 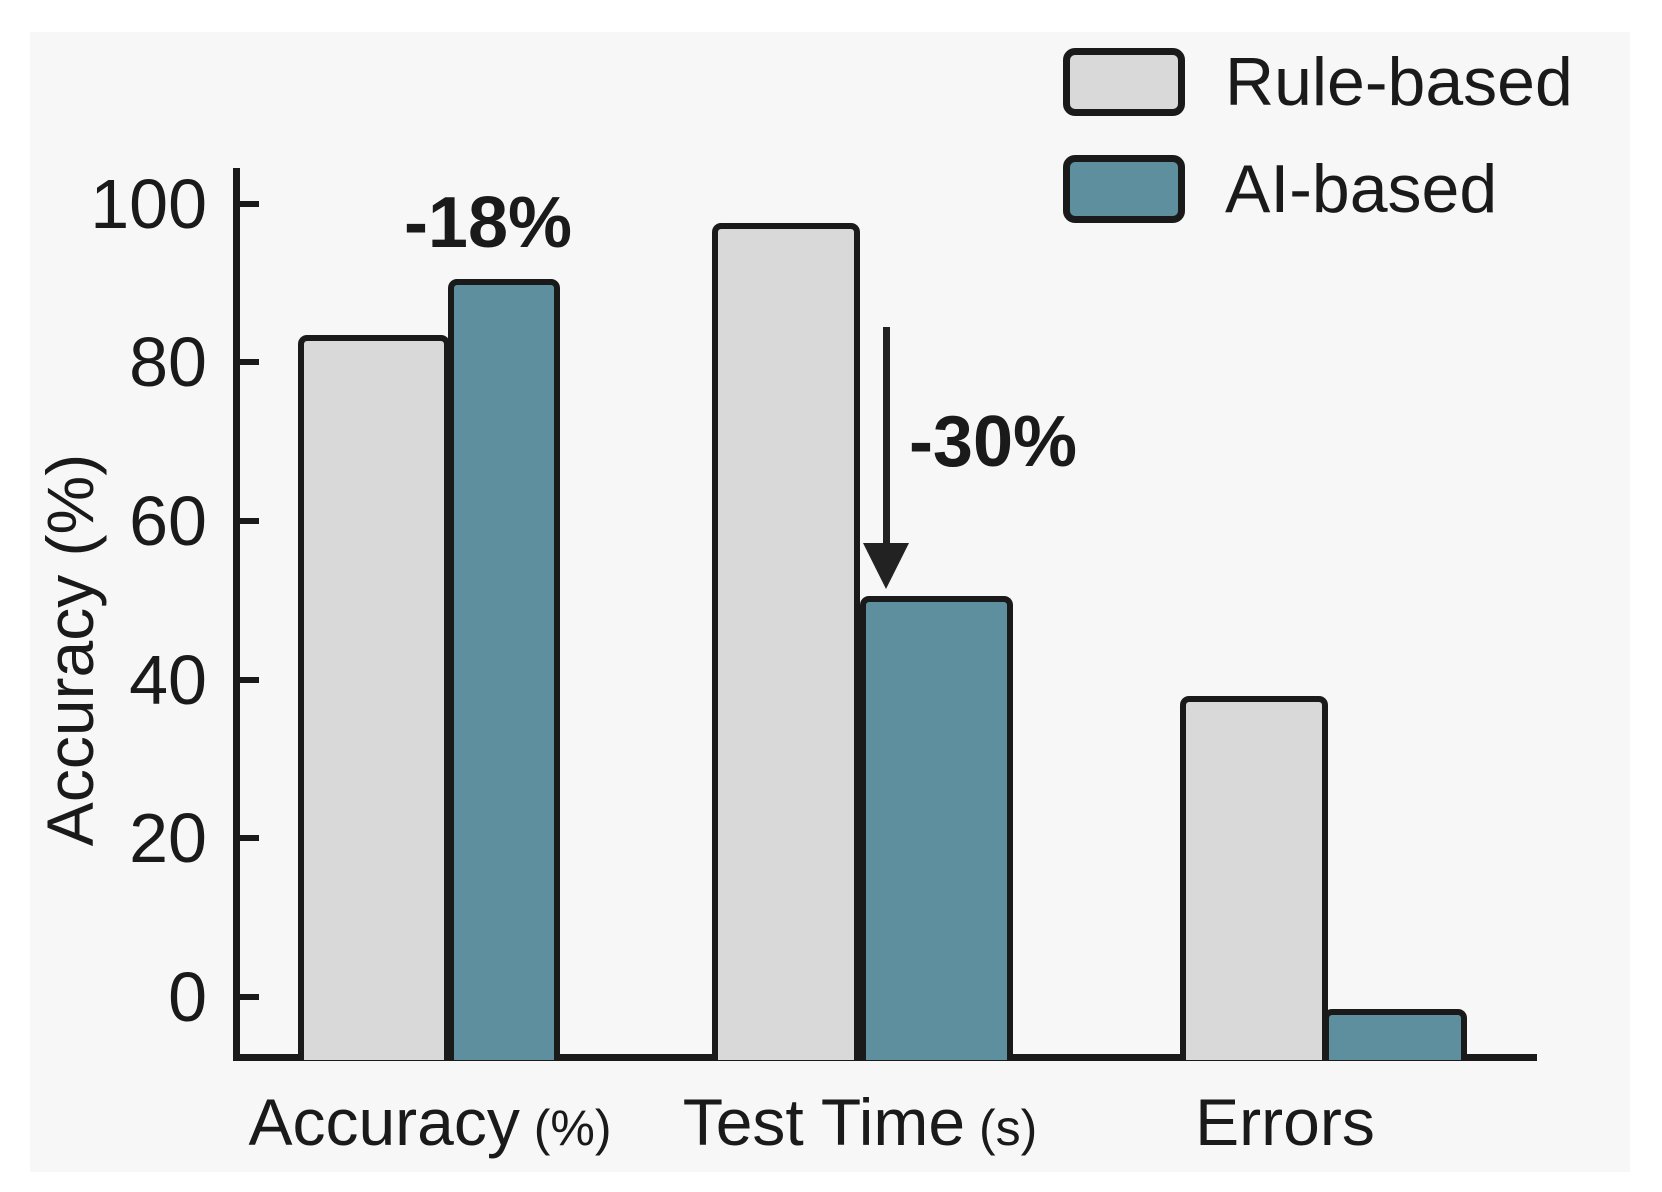 What do you see at coordinates (236, 614) in the screenshot?
I see `y-axis` at bounding box center [236, 614].